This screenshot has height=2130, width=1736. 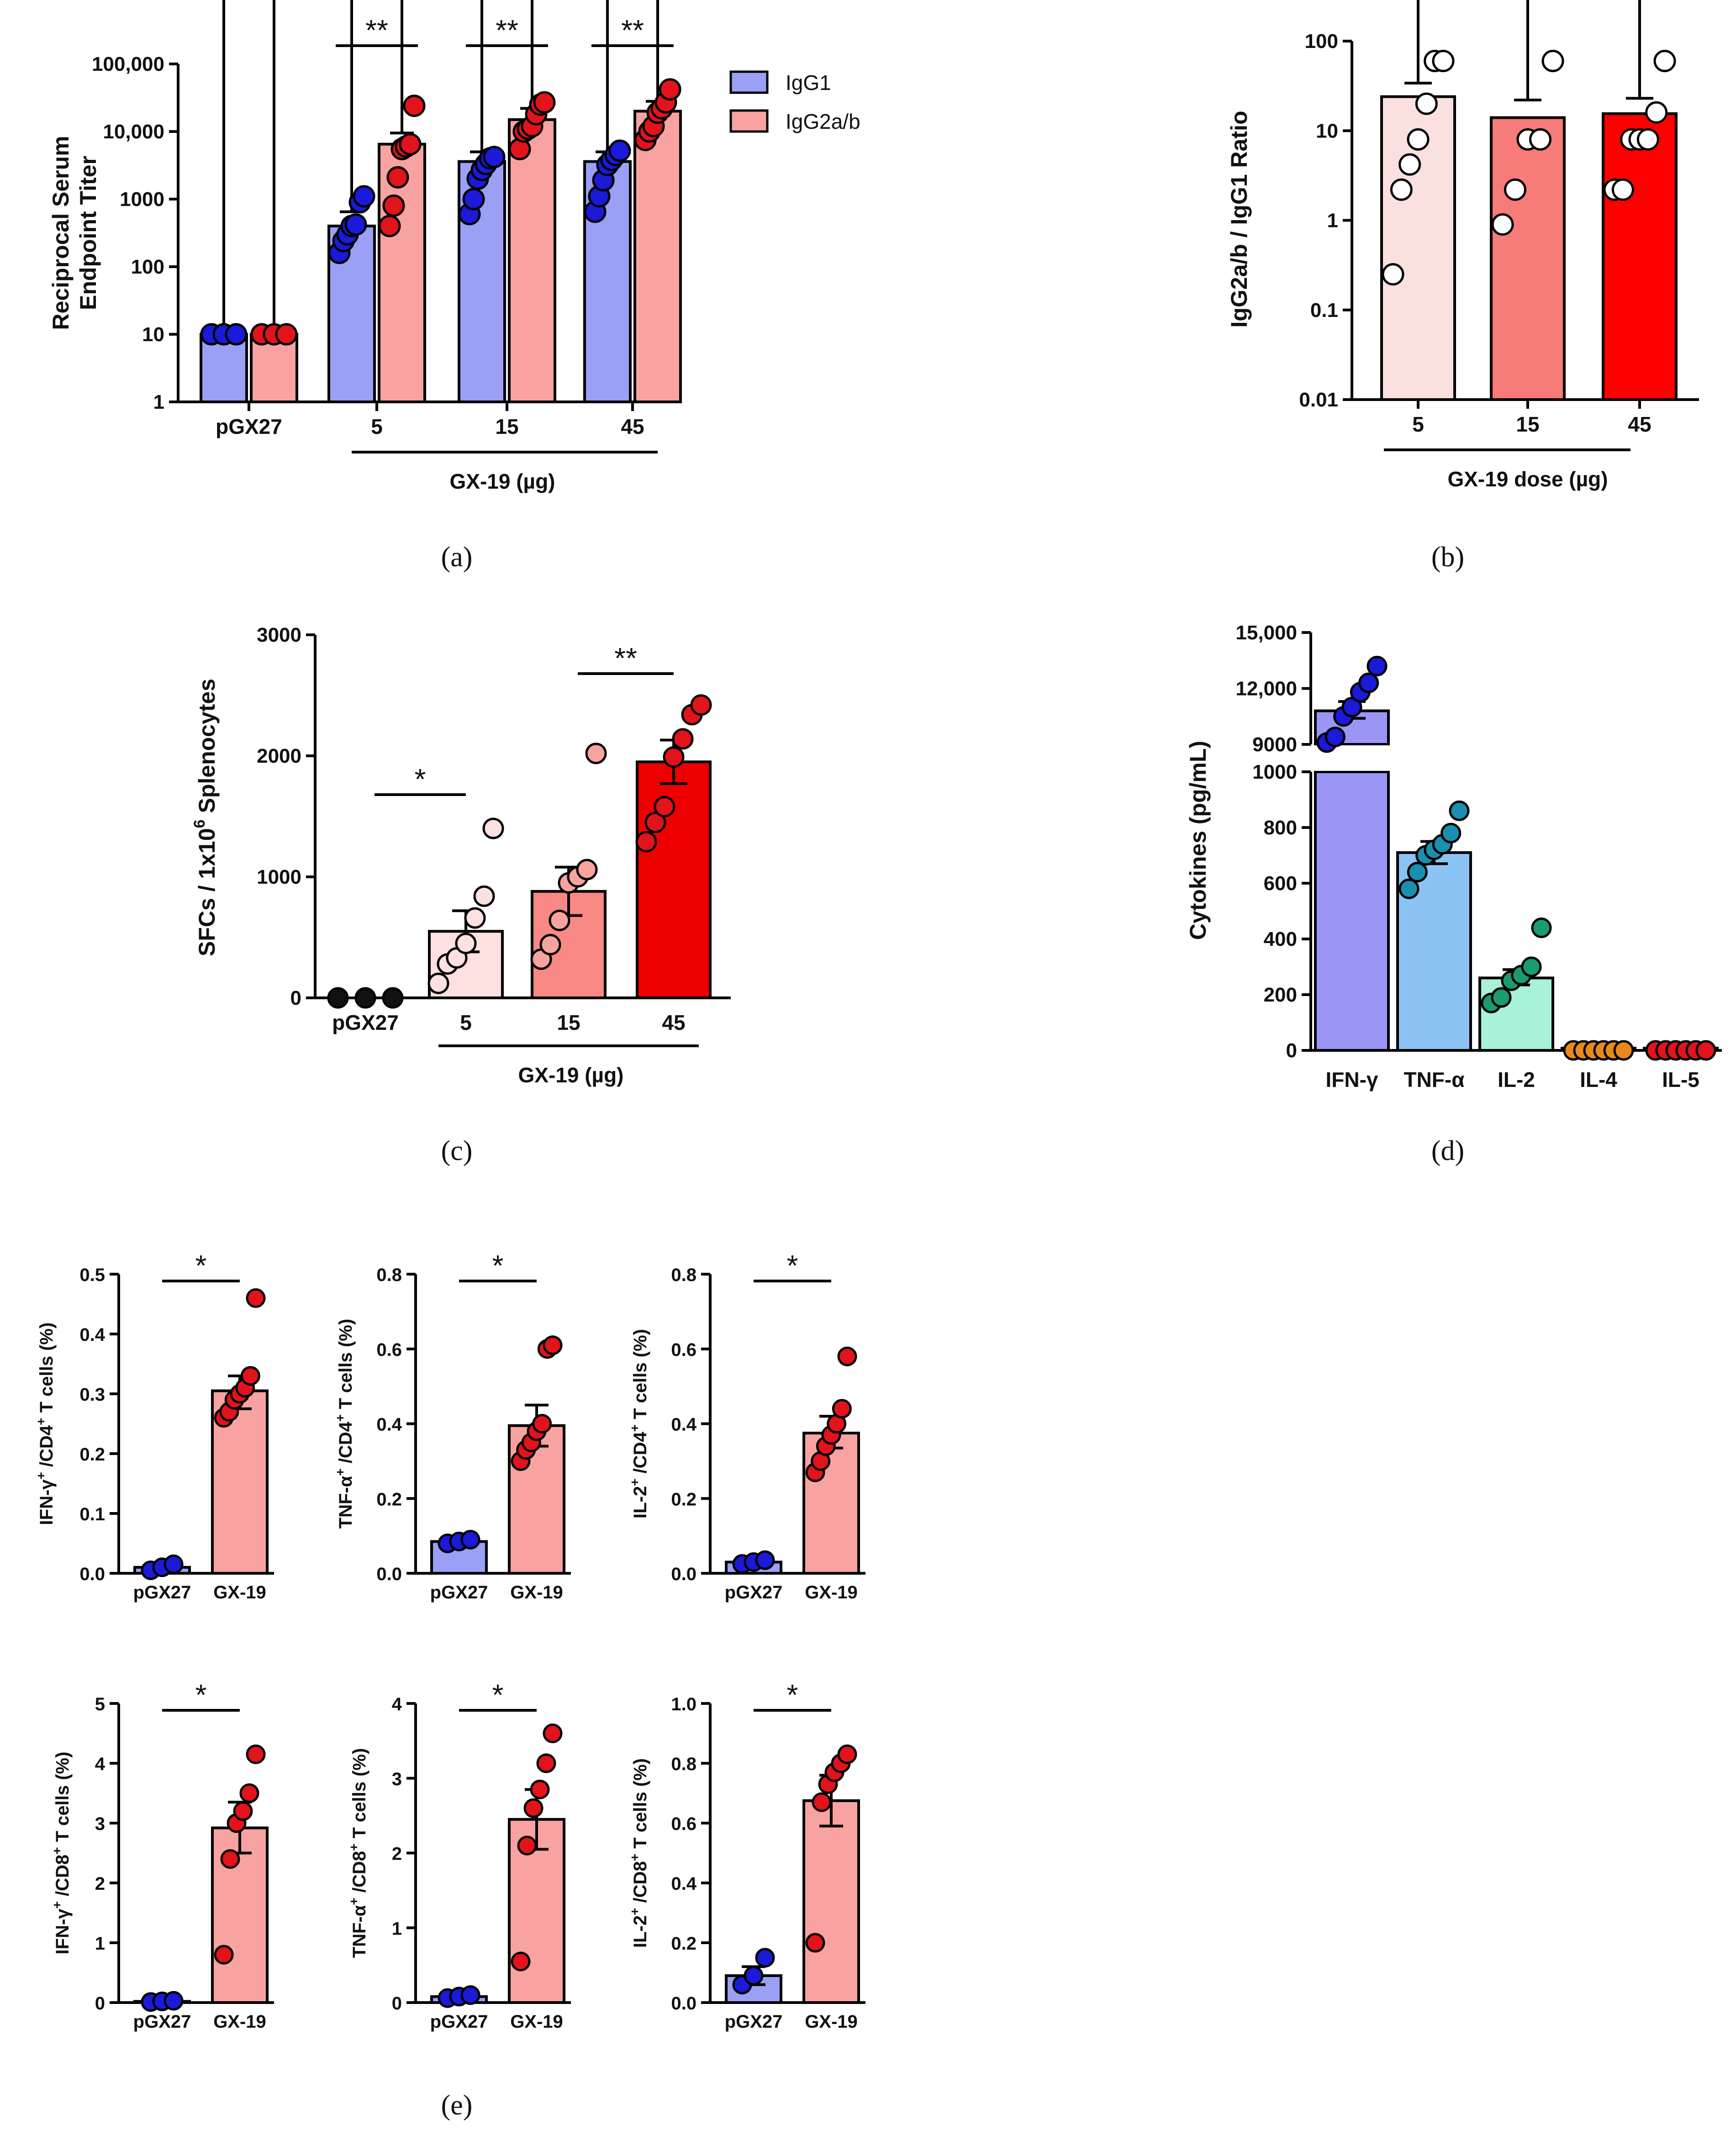 I want to click on legend-swatch, so click(x=749, y=82).